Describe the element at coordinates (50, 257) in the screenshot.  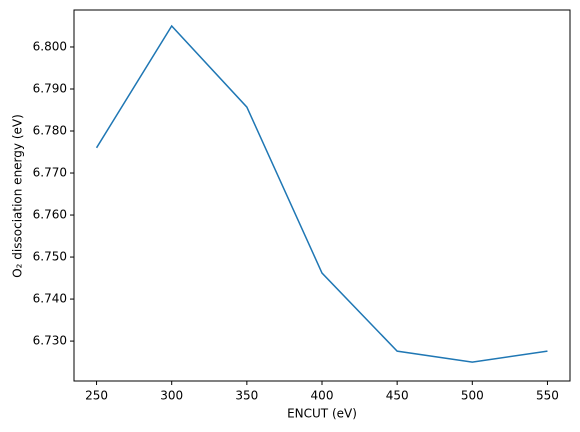
I see `y-tick-label: 6.750` at that location.